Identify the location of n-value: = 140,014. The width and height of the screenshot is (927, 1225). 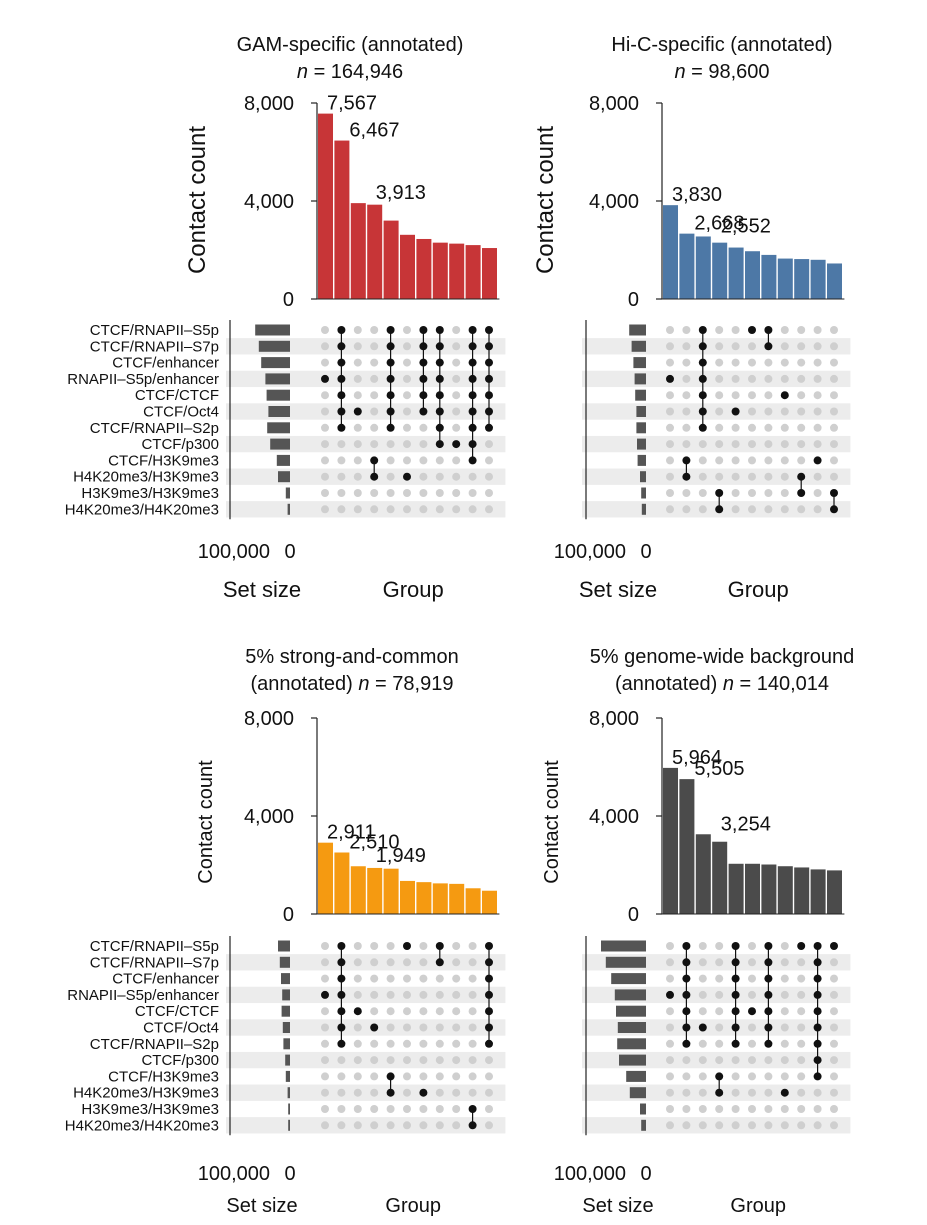
(781, 684).